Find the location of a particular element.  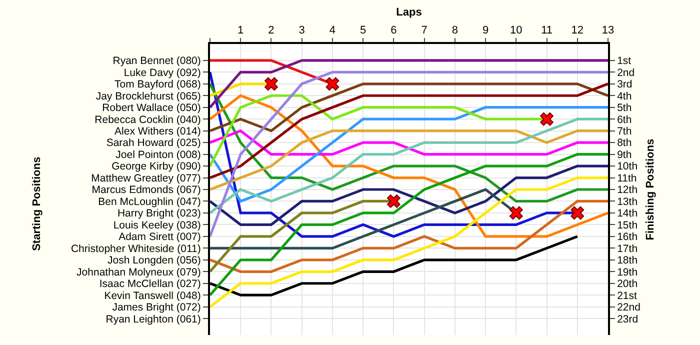

category-label: Isaac McClellan (027) is located at coordinates (150, 284).